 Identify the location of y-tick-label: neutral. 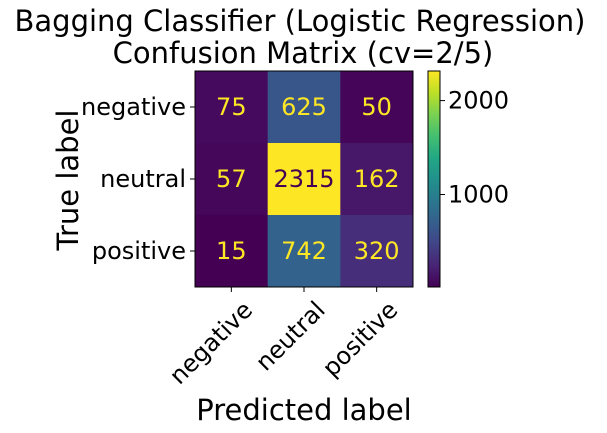
(143, 179).